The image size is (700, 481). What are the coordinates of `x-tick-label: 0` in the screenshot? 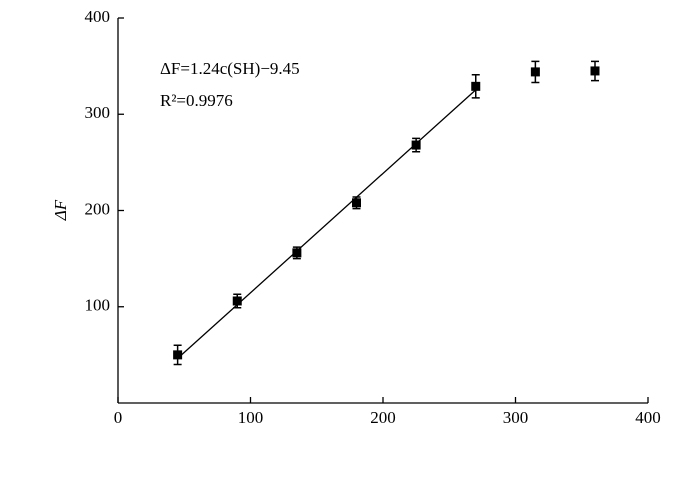 It's located at (118, 417).